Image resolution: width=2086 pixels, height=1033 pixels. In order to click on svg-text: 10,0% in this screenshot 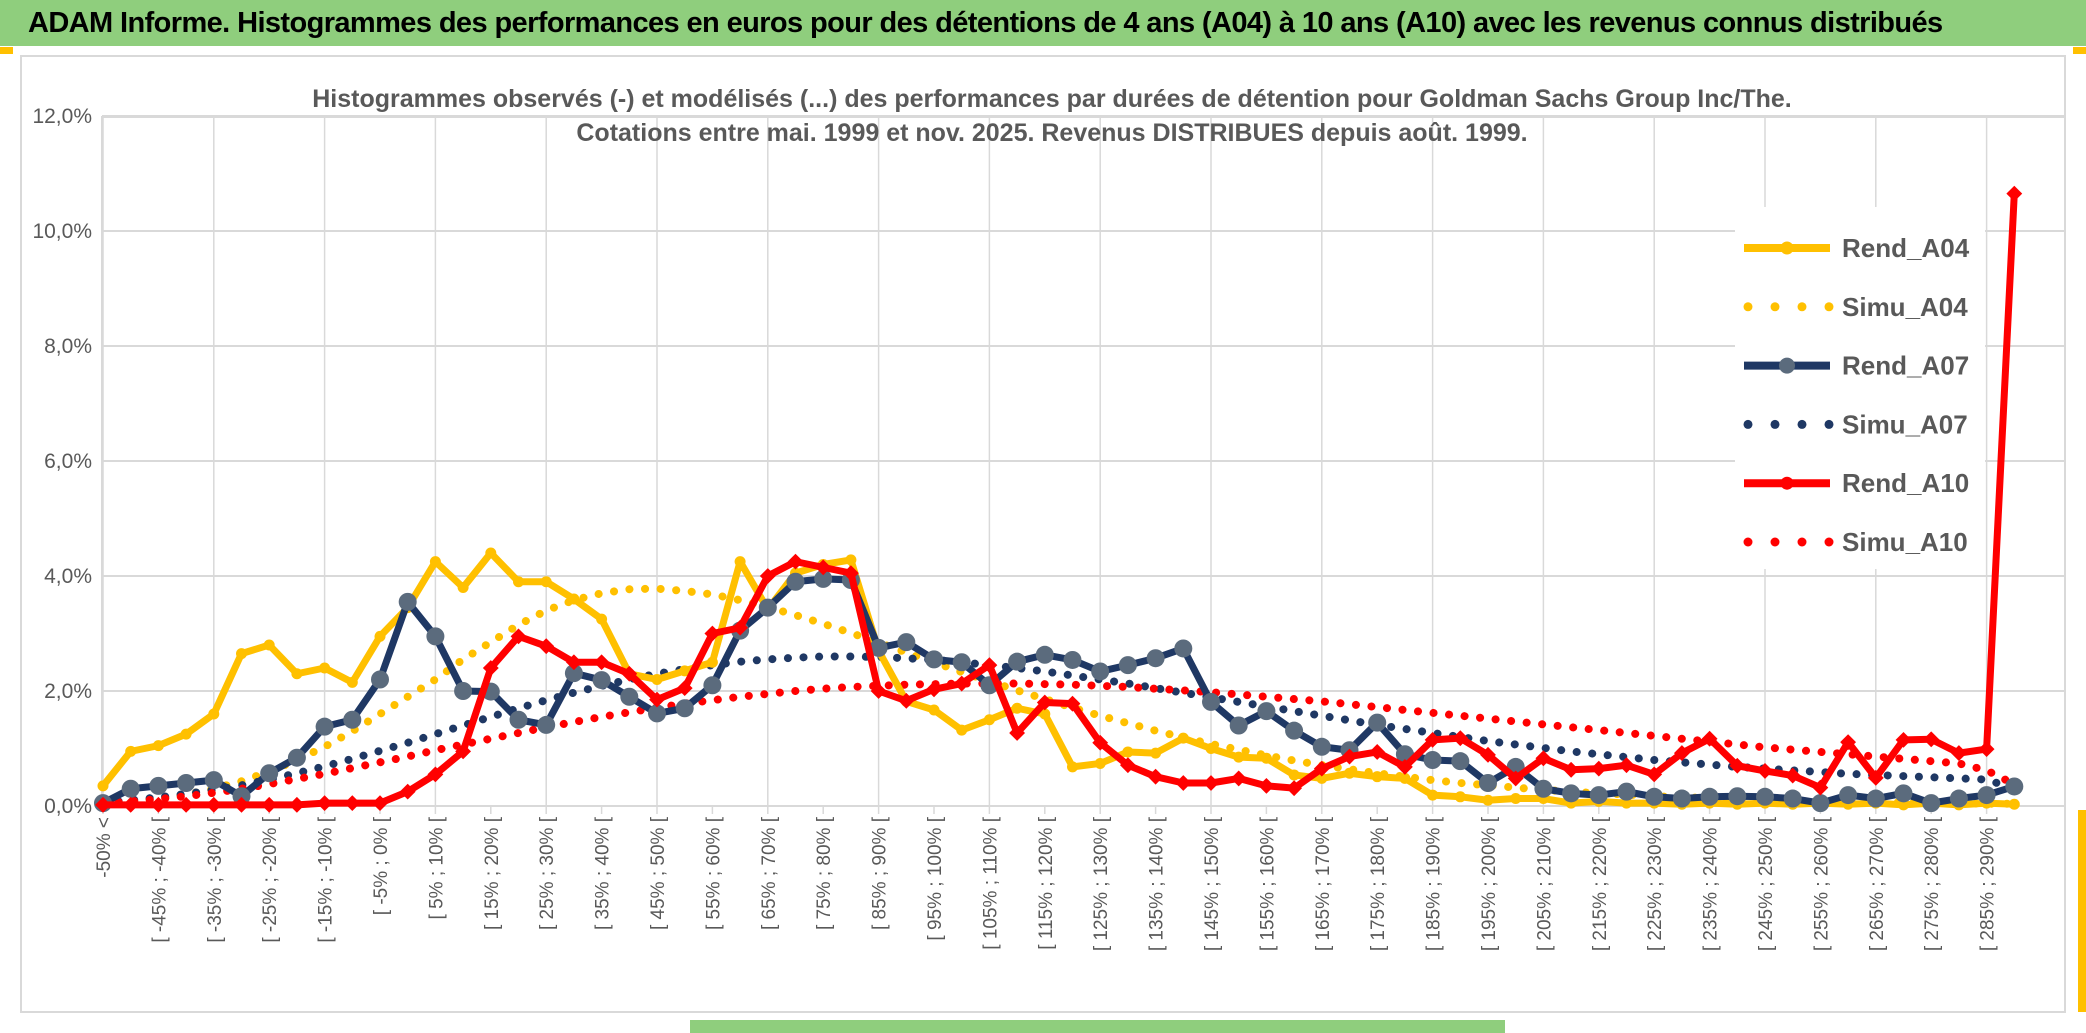, I will do `click(62, 231)`.